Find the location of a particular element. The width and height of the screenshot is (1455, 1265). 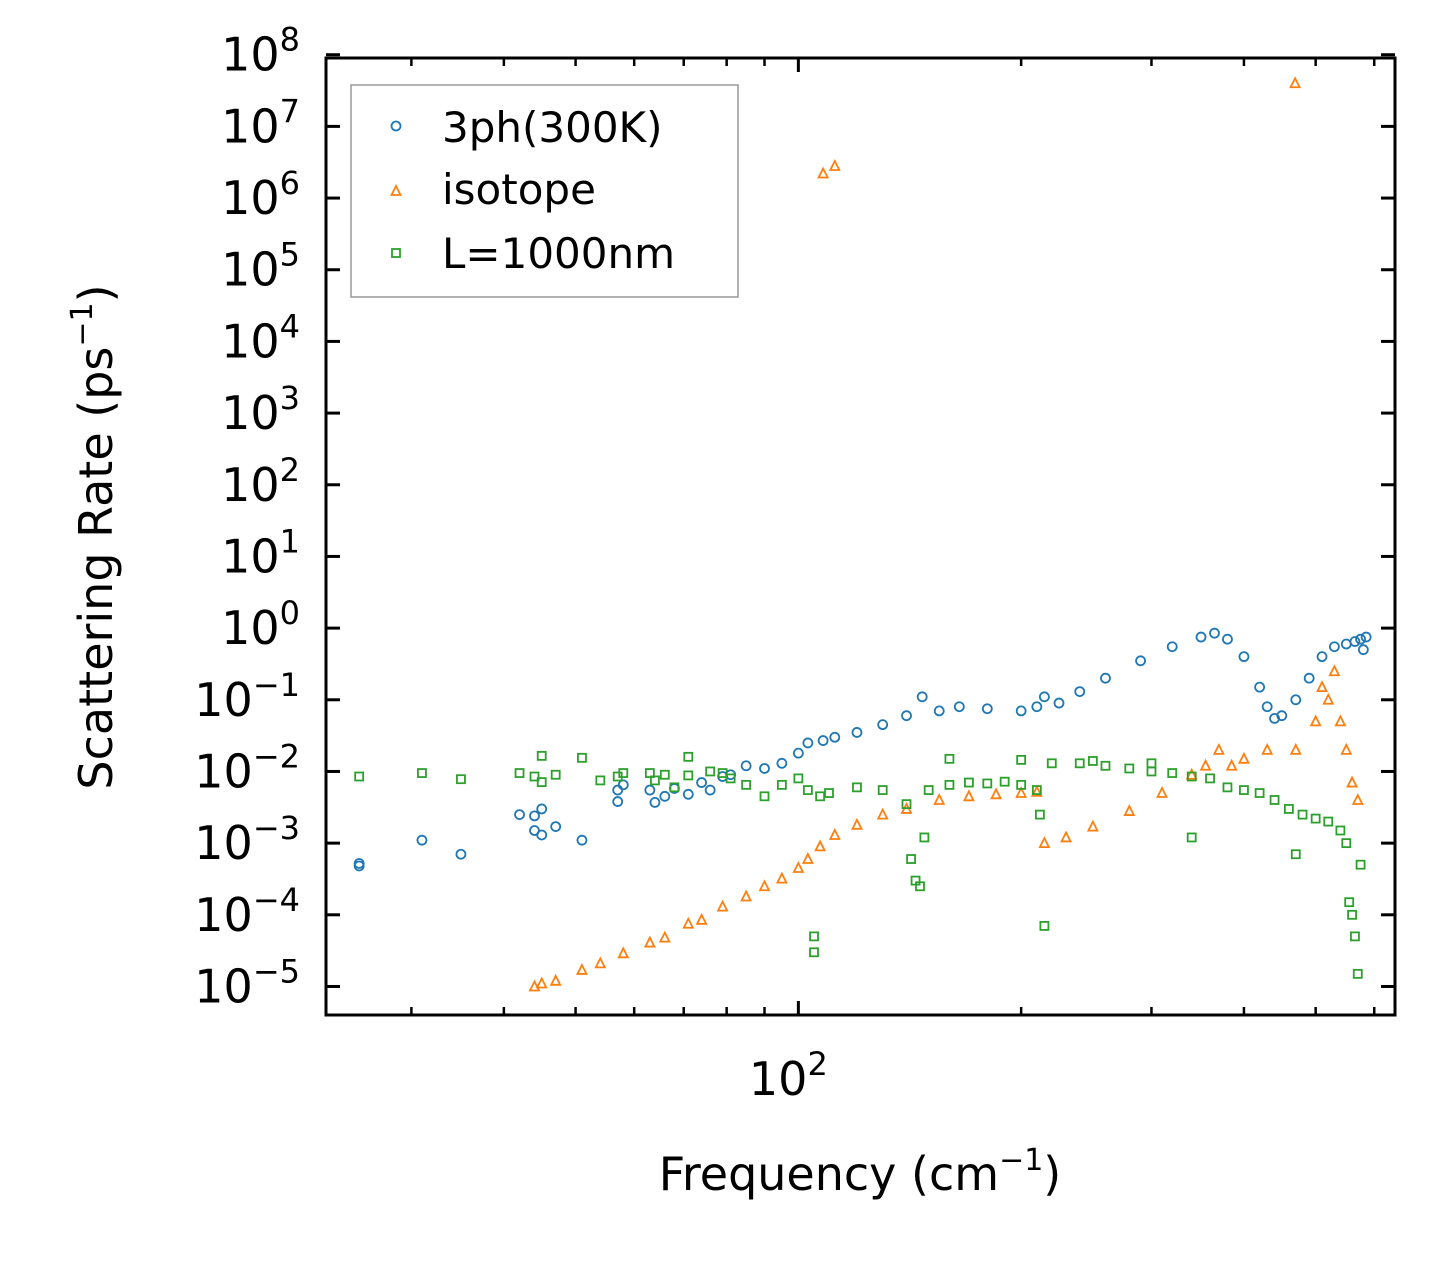

x-axis-label: Frequency (cm−1) is located at coordinates (860, 1172).